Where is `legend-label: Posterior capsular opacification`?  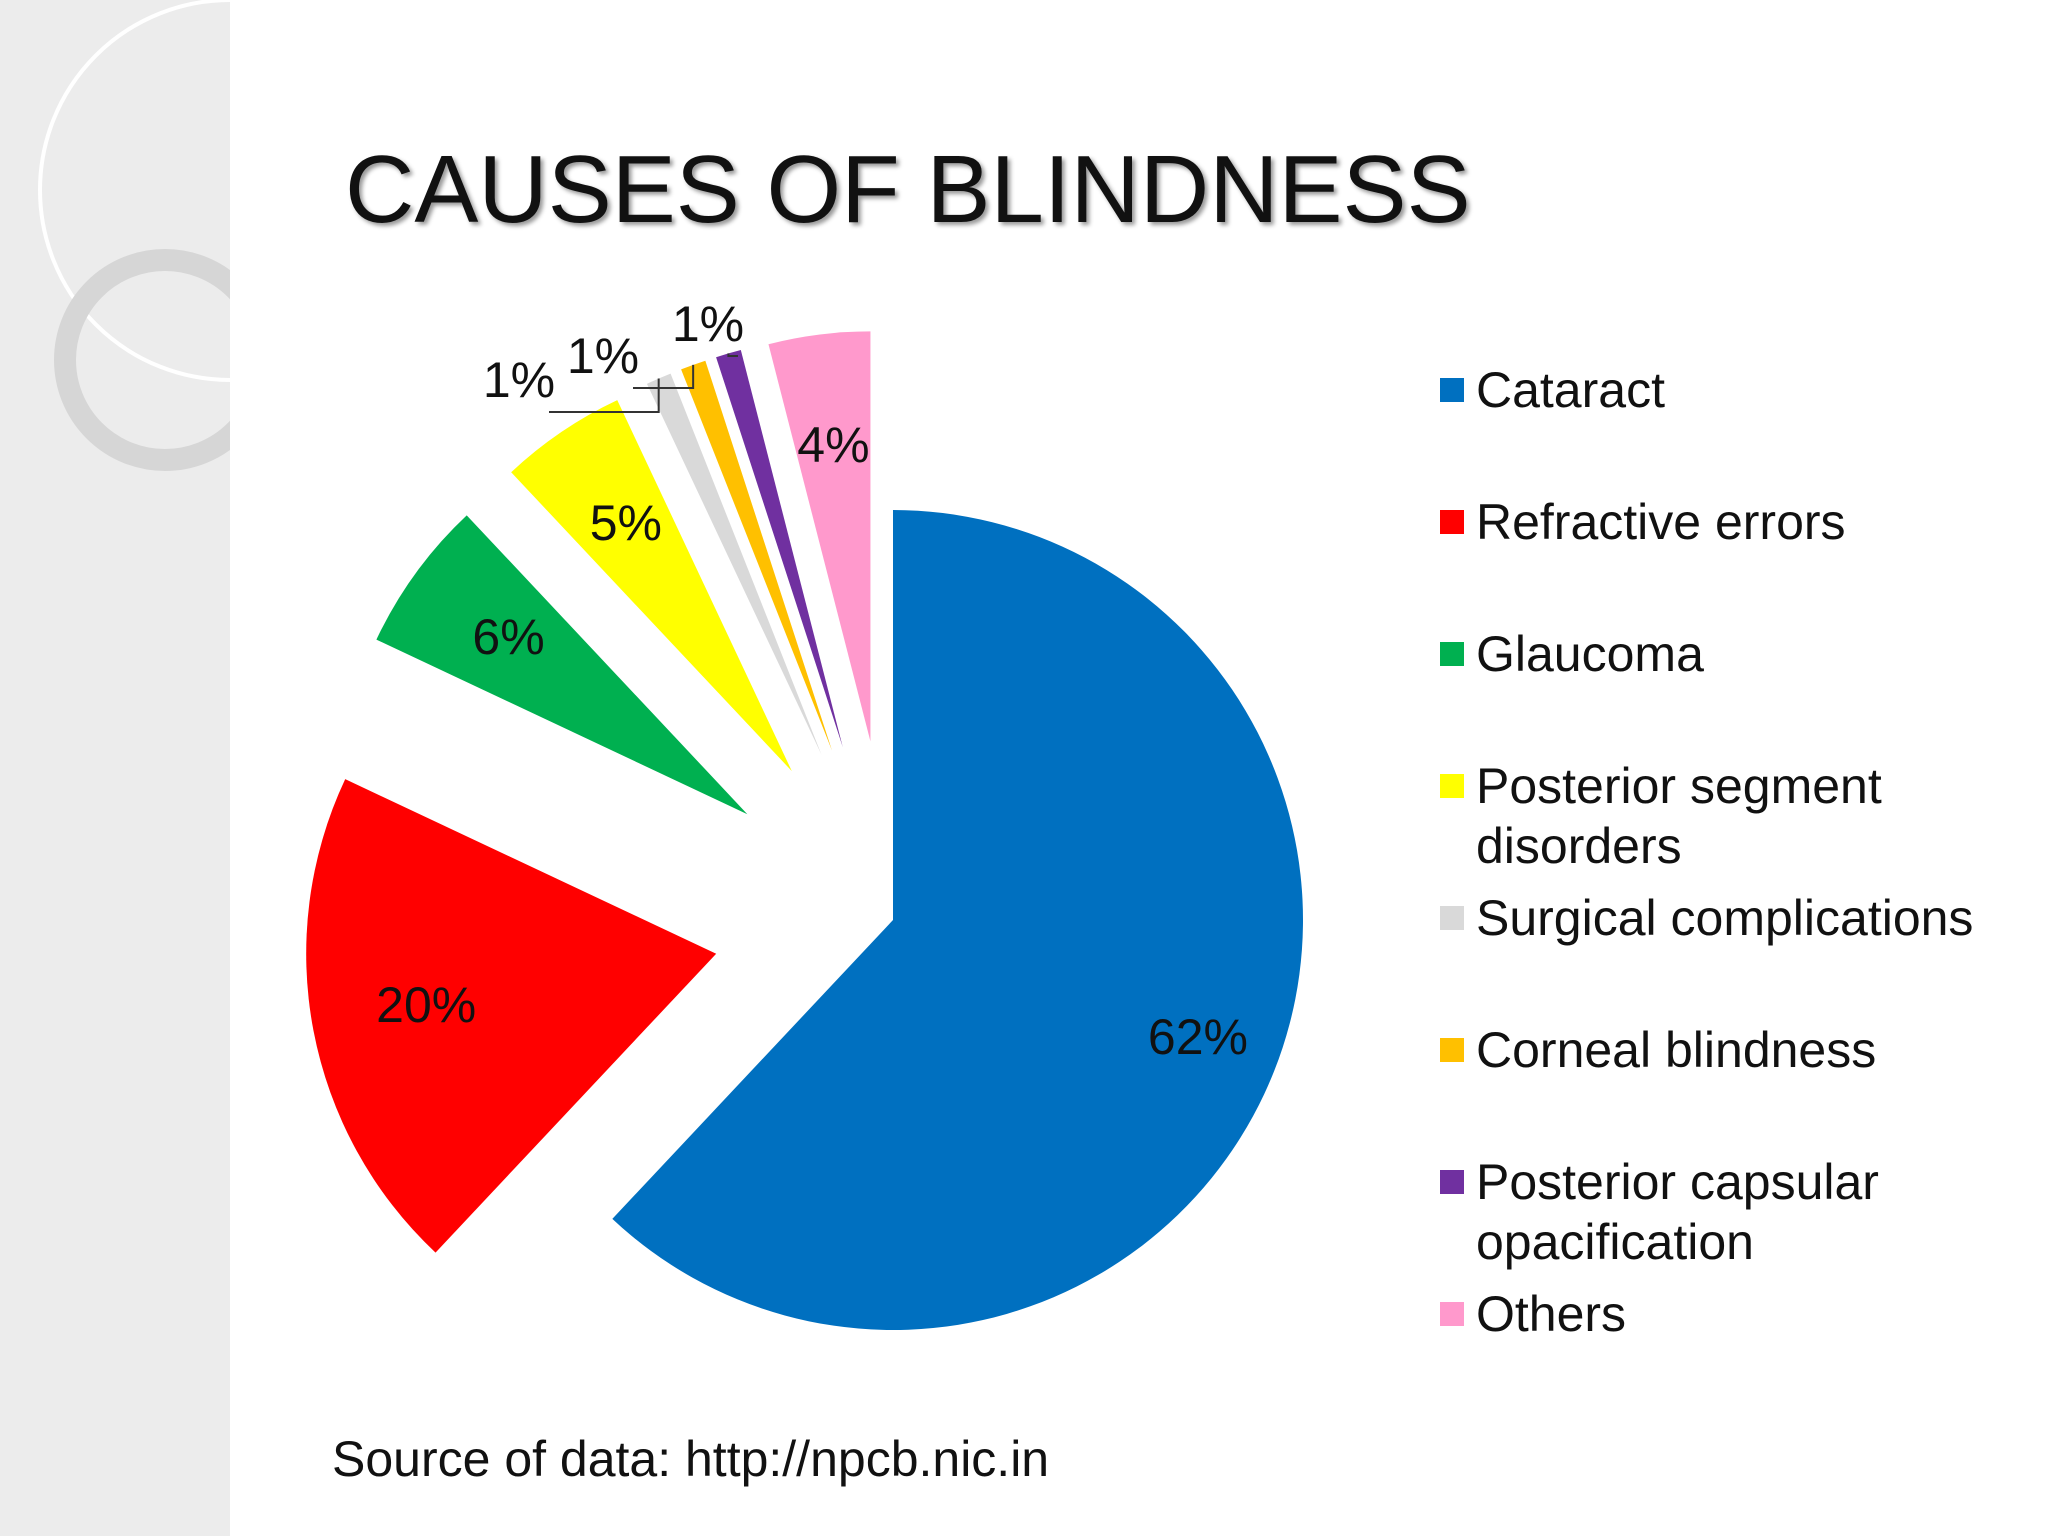 legend-label: Posterior capsular opacification is located at coordinates (1677, 1212).